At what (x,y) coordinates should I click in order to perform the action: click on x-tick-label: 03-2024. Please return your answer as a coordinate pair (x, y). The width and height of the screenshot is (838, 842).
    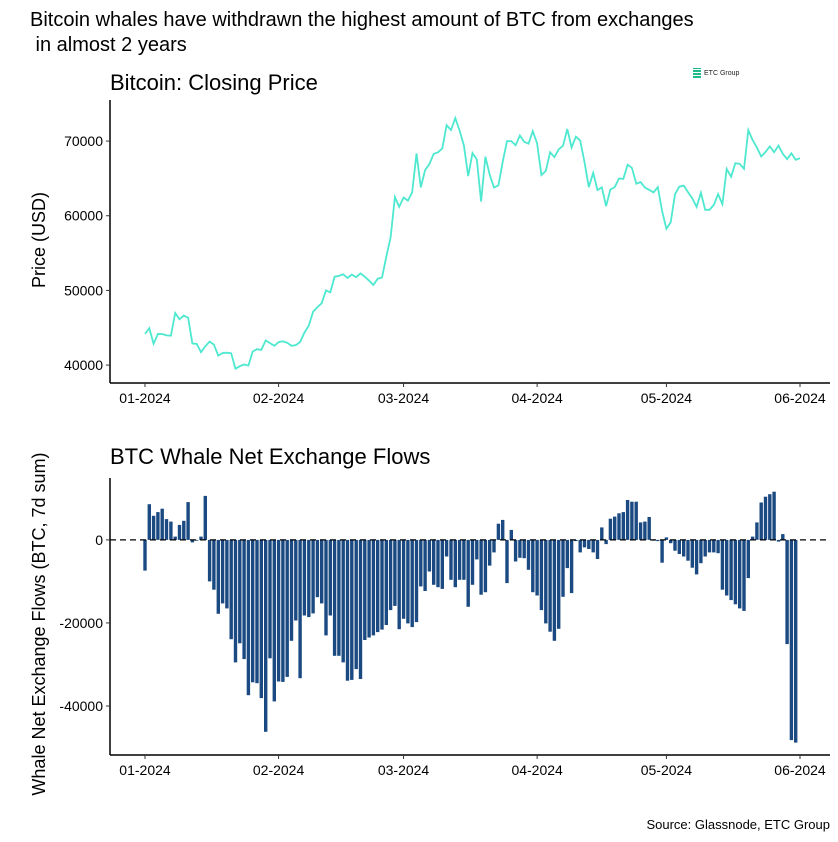
    Looking at the image, I should click on (404, 398).